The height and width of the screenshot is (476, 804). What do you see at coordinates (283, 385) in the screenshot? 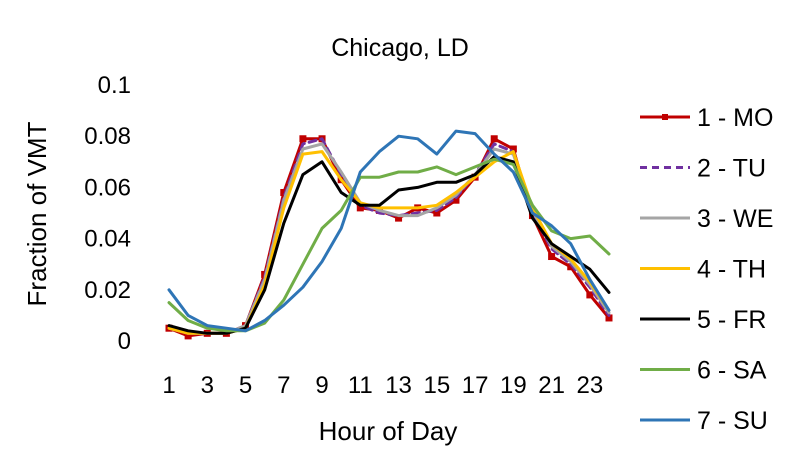
I see `x-tick-label: 7` at bounding box center [283, 385].